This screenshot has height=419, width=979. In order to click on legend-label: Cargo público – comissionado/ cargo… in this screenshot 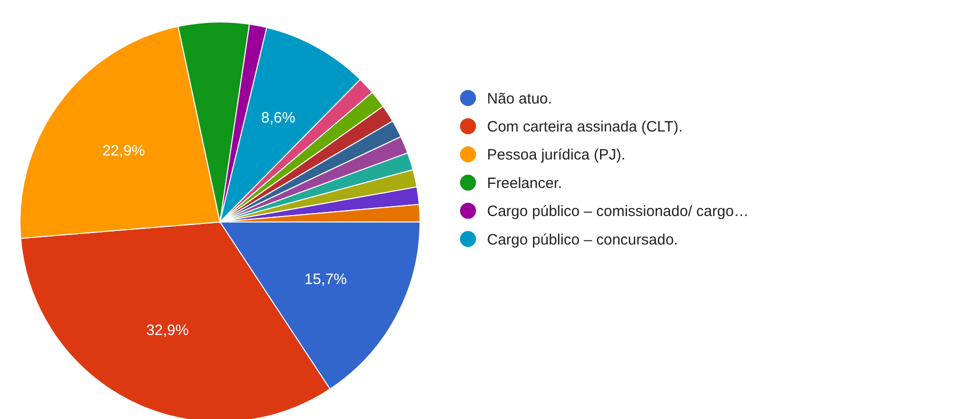, I will do `click(618, 211)`.